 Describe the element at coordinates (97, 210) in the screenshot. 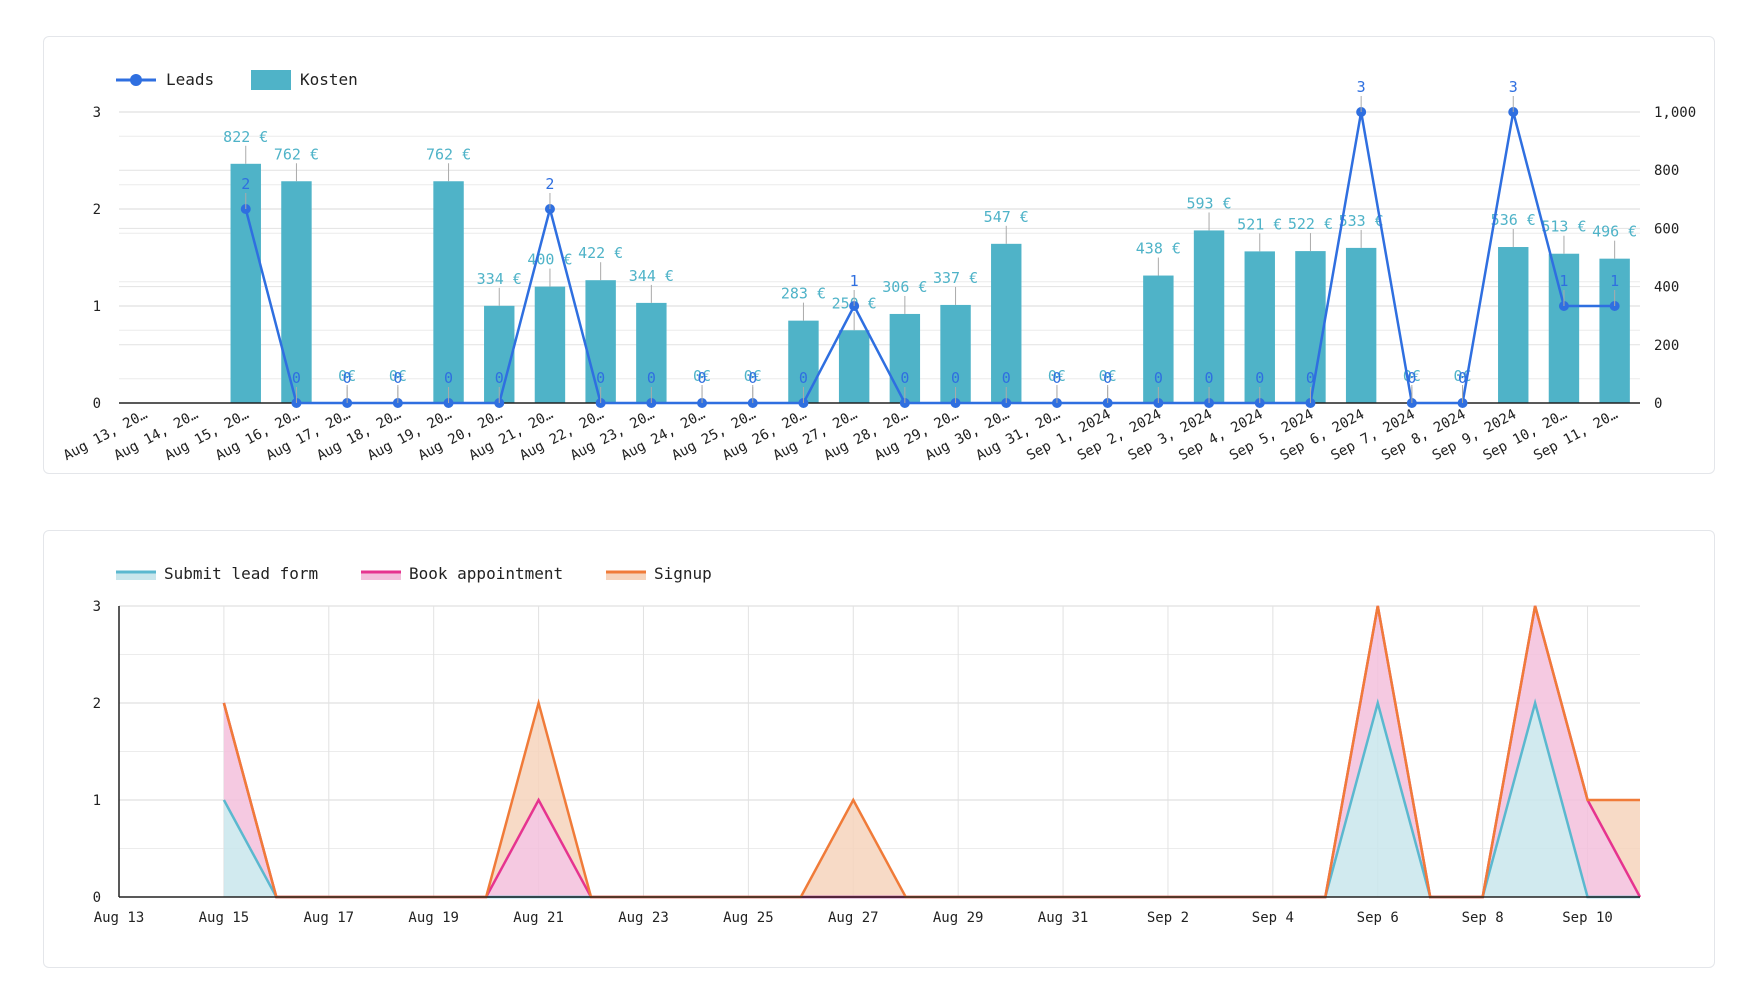

I see `left-tick-label: 2` at that location.